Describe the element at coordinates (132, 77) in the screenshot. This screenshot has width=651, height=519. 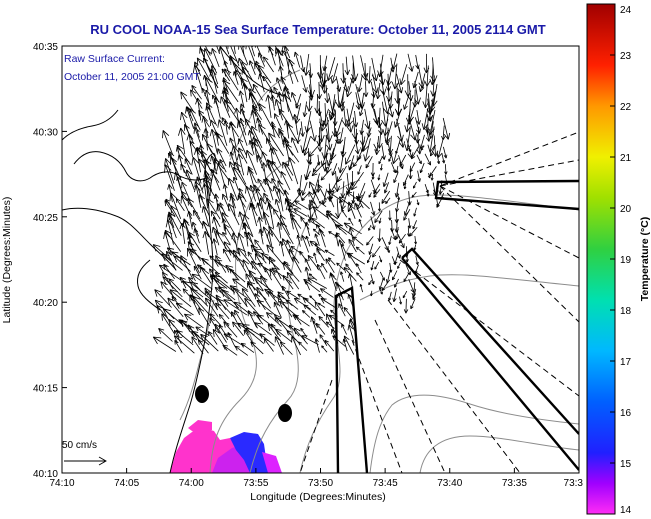
I see `current-annotation-line2: October 11, 2005 21:00 GMT` at that location.